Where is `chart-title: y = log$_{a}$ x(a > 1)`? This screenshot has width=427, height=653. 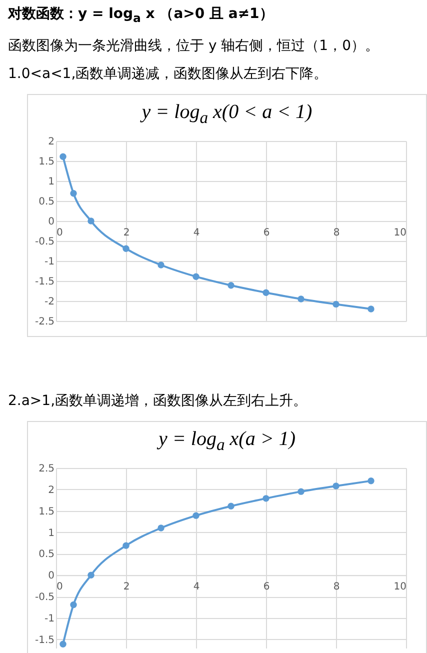
chart-title: y = log$_{a}$ x(a > 1) is located at coordinates (226, 441).